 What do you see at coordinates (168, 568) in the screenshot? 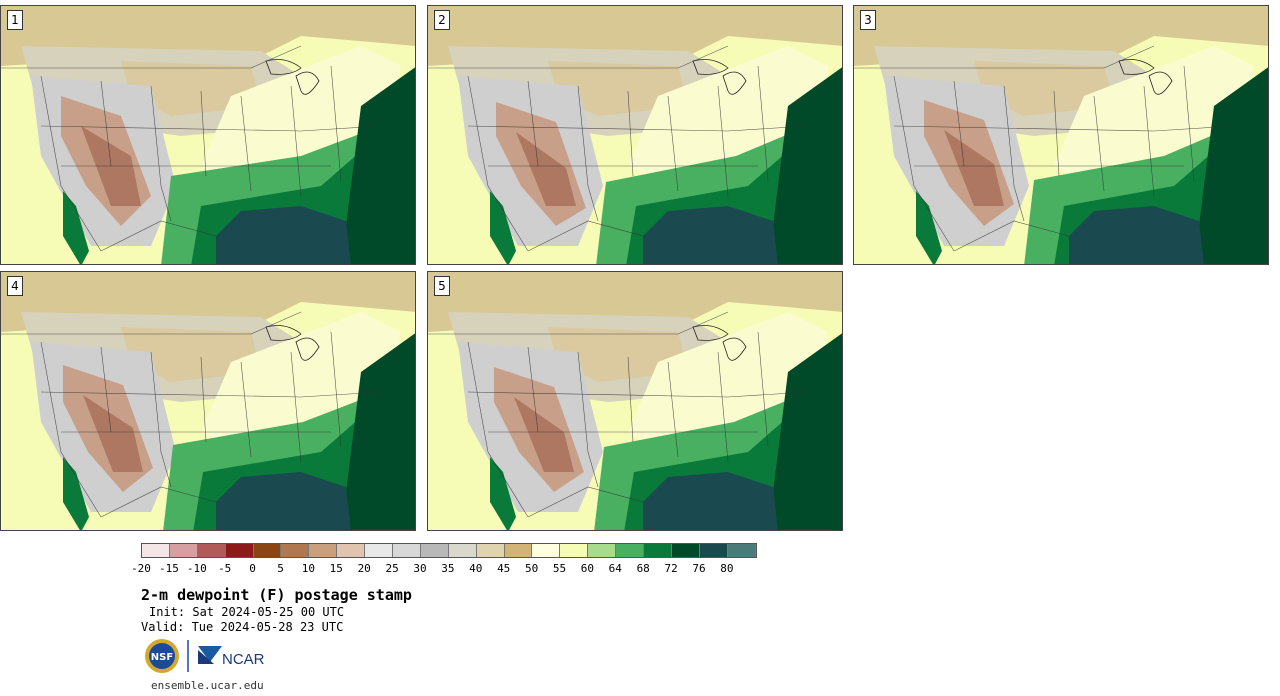
I see `colorbar-tick: -15` at bounding box center [168, 568].